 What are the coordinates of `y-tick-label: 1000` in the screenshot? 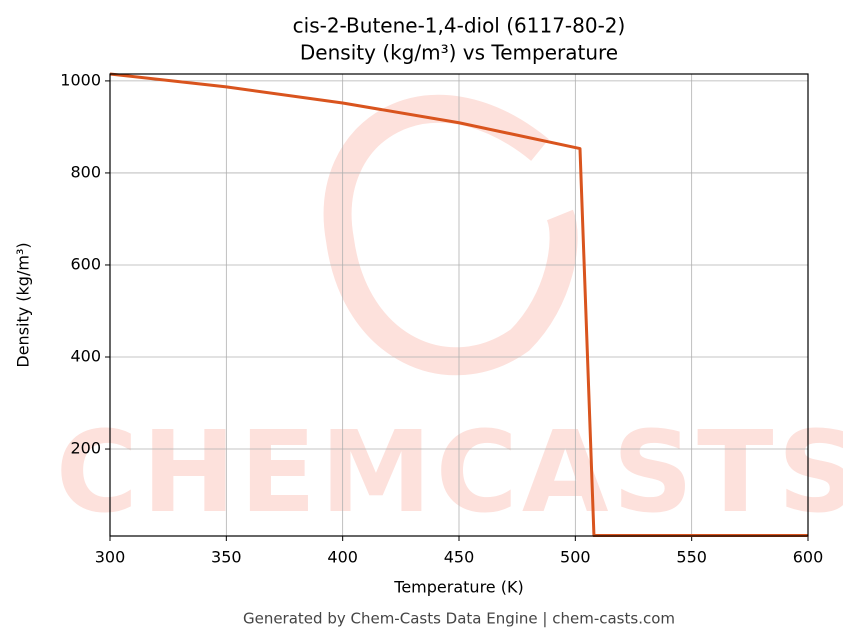 It's located at (80, 79).